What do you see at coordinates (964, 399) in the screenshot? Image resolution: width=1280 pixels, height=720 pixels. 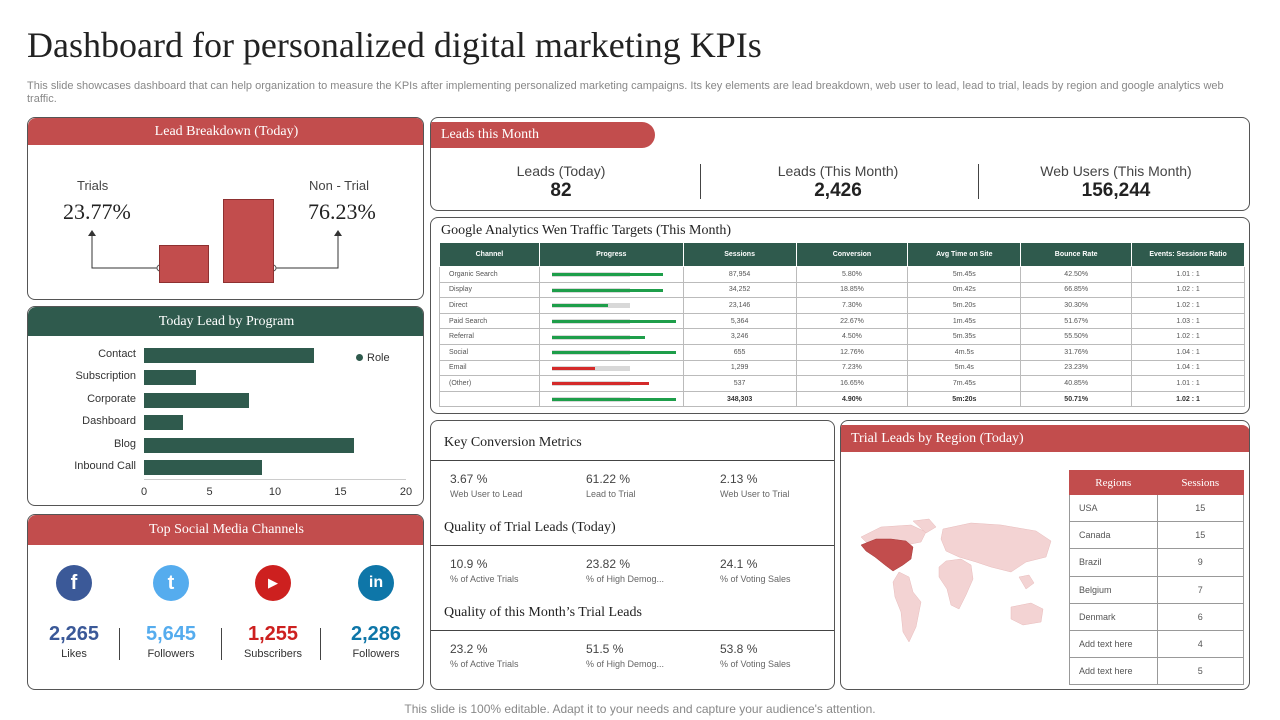 I see `avg-time-cell: 5m:20s` at bounding box center [964, 399].